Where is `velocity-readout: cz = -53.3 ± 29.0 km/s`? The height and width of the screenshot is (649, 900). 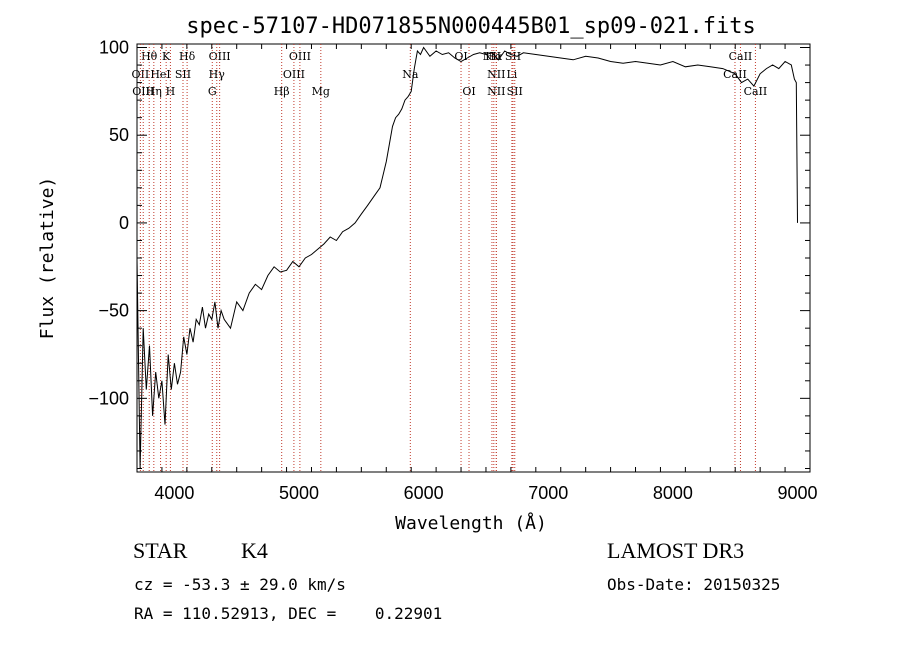
velocity-readout: cz = -53.3 ± 29.0 km/s is located at coordinates (240, 584).